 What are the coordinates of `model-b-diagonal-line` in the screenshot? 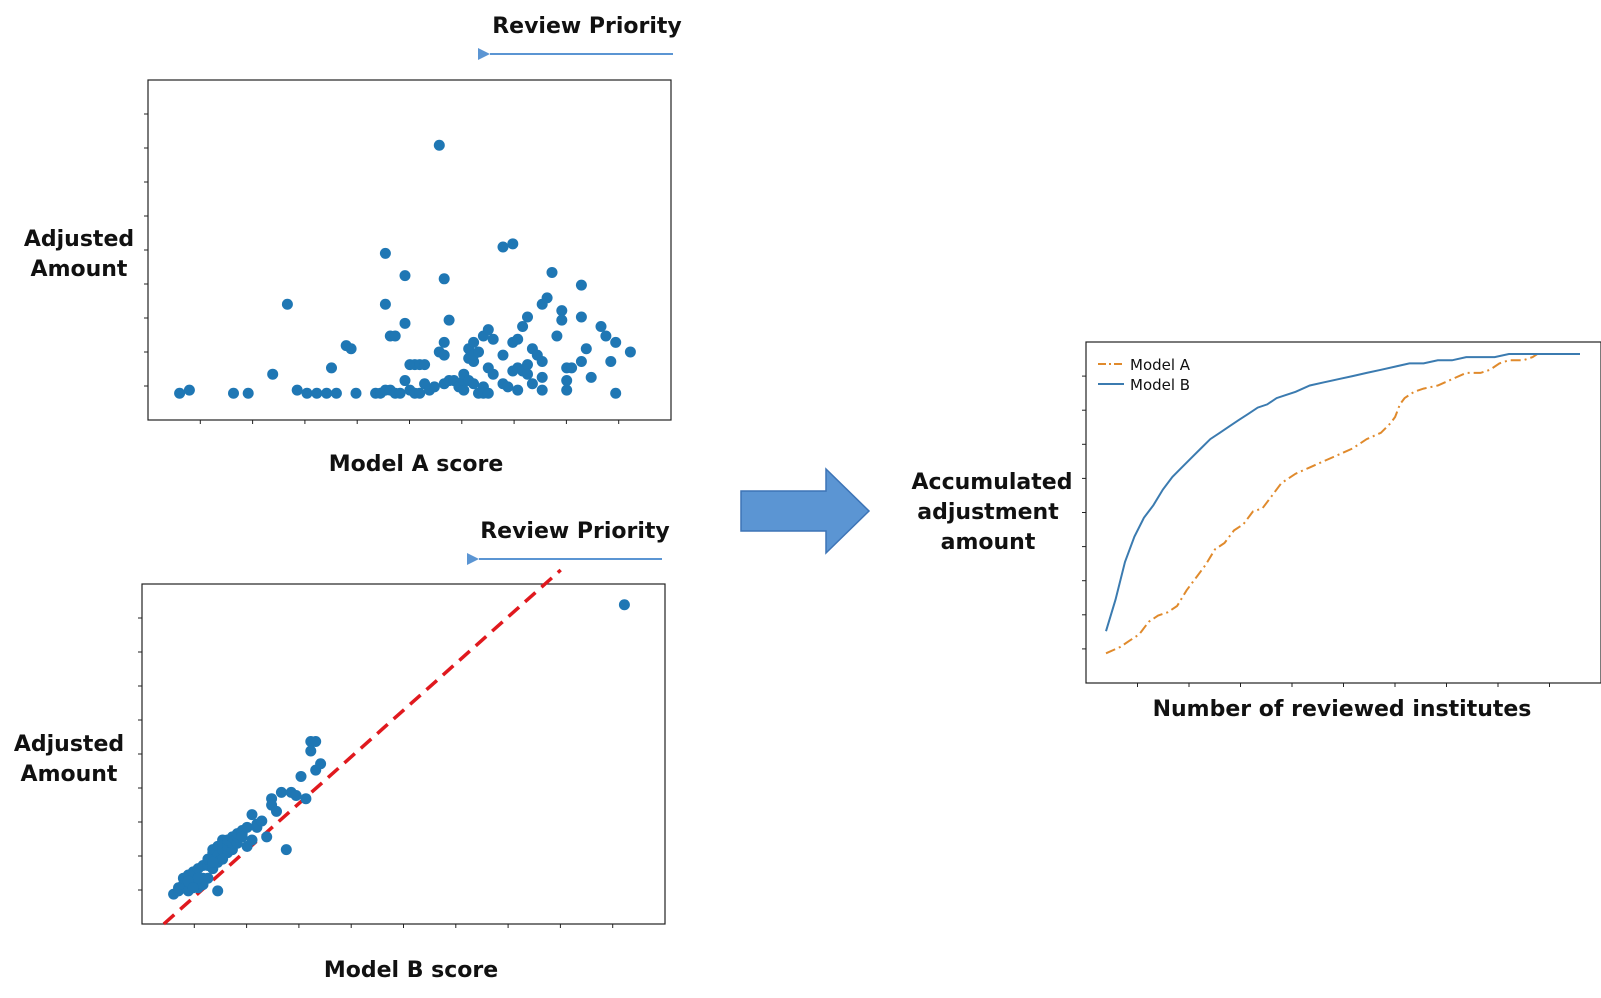 It's located at (362, 747).